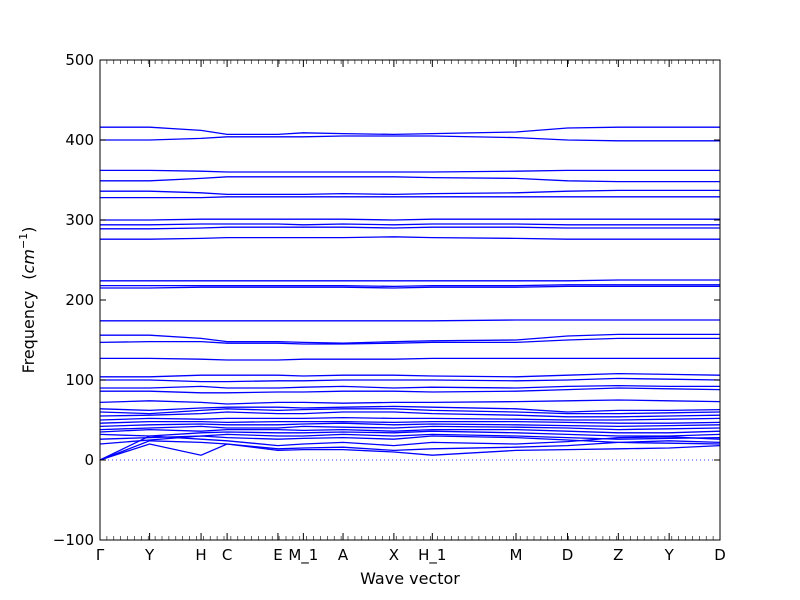  I want to click on y-tick-label: −100, so click(73, 540).